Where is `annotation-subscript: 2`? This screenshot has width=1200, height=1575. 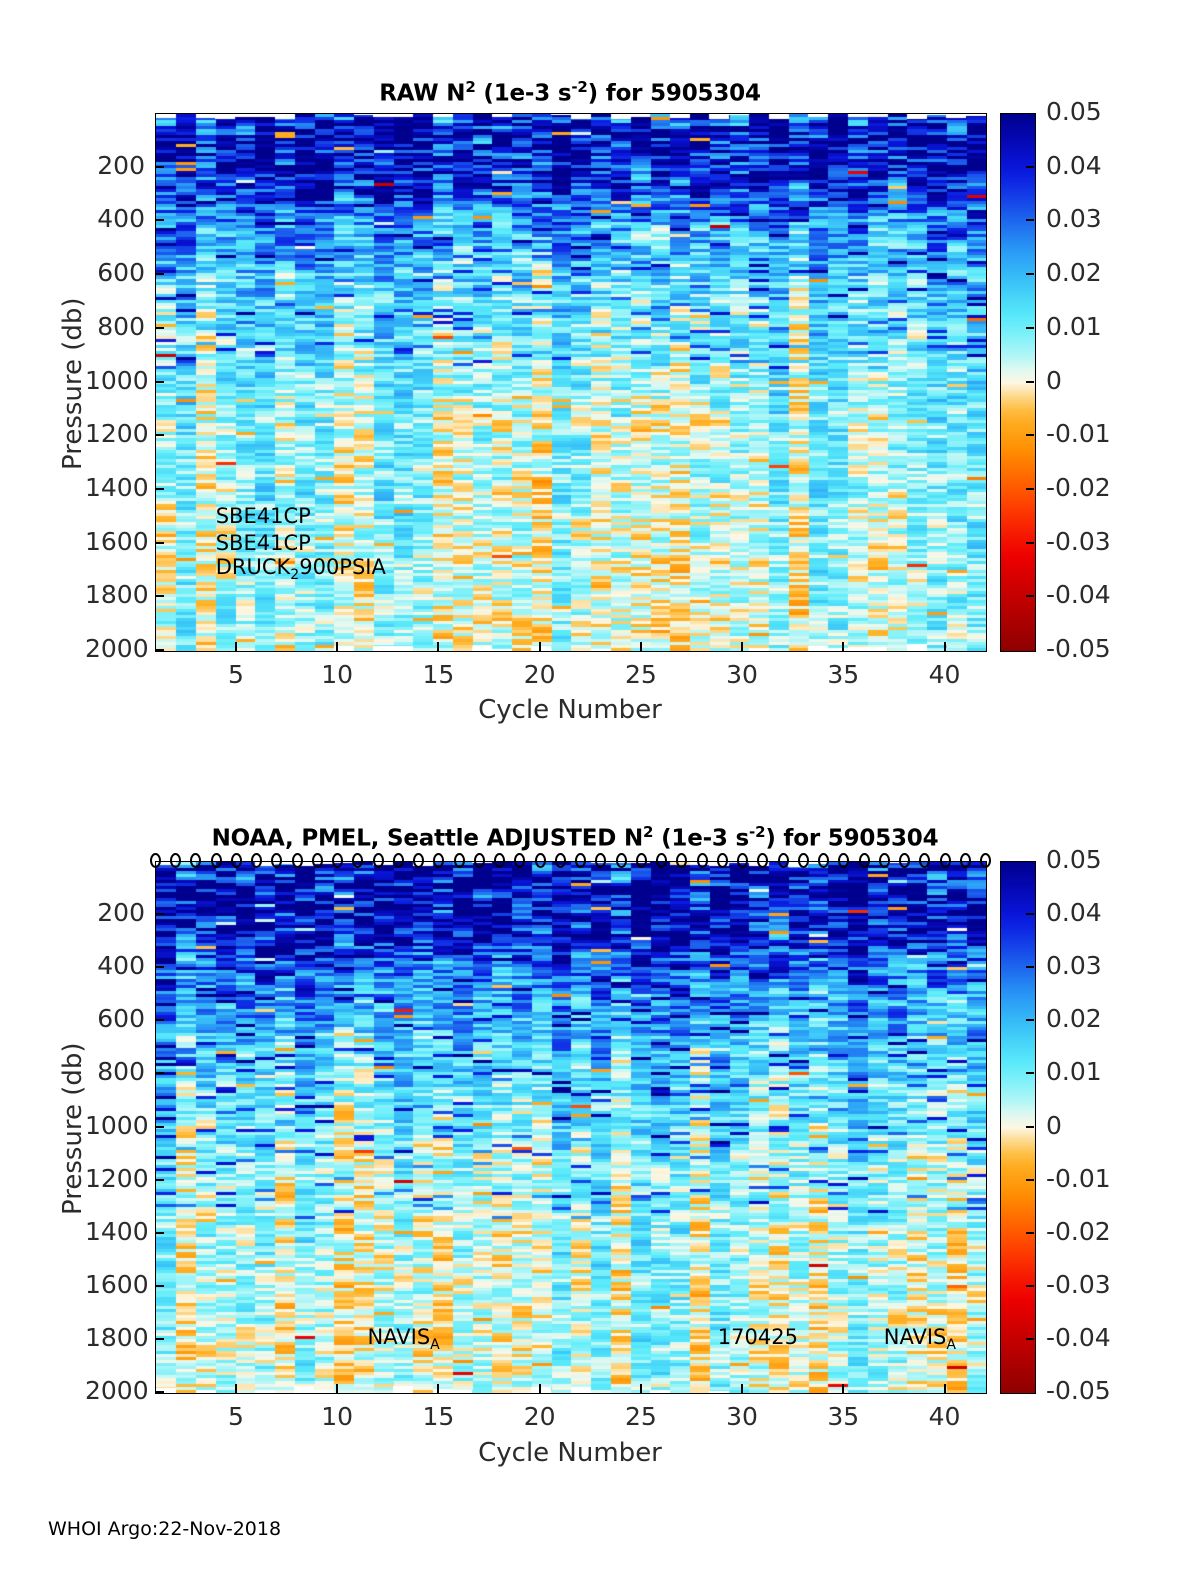
annotation-subscript: 2 is located at coordinates (295, 575).